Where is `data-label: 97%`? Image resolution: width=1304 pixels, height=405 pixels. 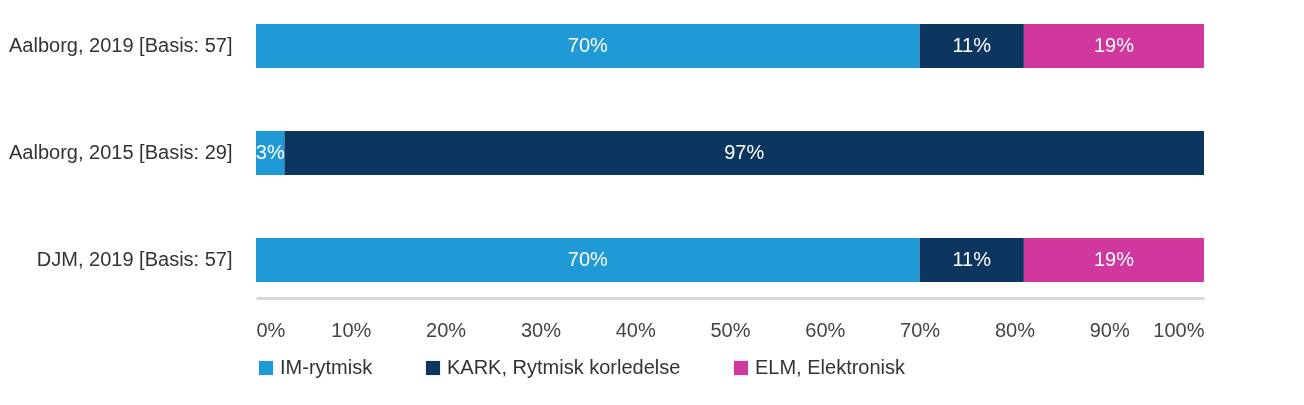 data-label: 97% is located at coordinates (744, 152).